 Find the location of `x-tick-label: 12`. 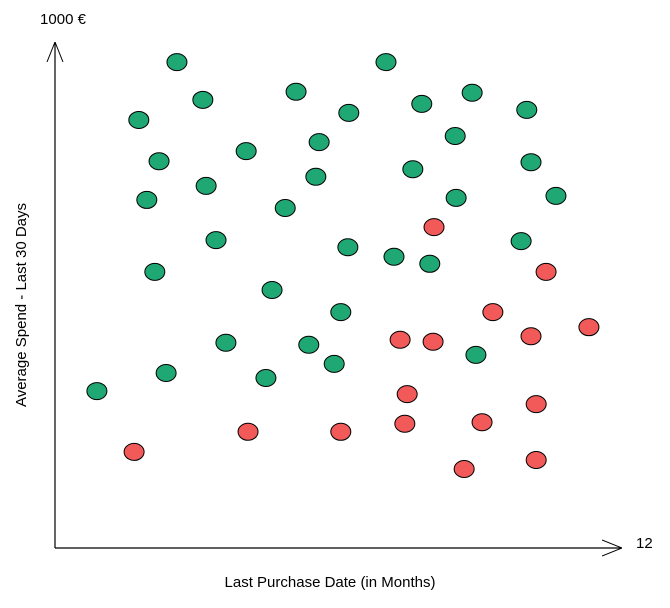

x-tick-label: 12 is located at coordinates (644, 543).